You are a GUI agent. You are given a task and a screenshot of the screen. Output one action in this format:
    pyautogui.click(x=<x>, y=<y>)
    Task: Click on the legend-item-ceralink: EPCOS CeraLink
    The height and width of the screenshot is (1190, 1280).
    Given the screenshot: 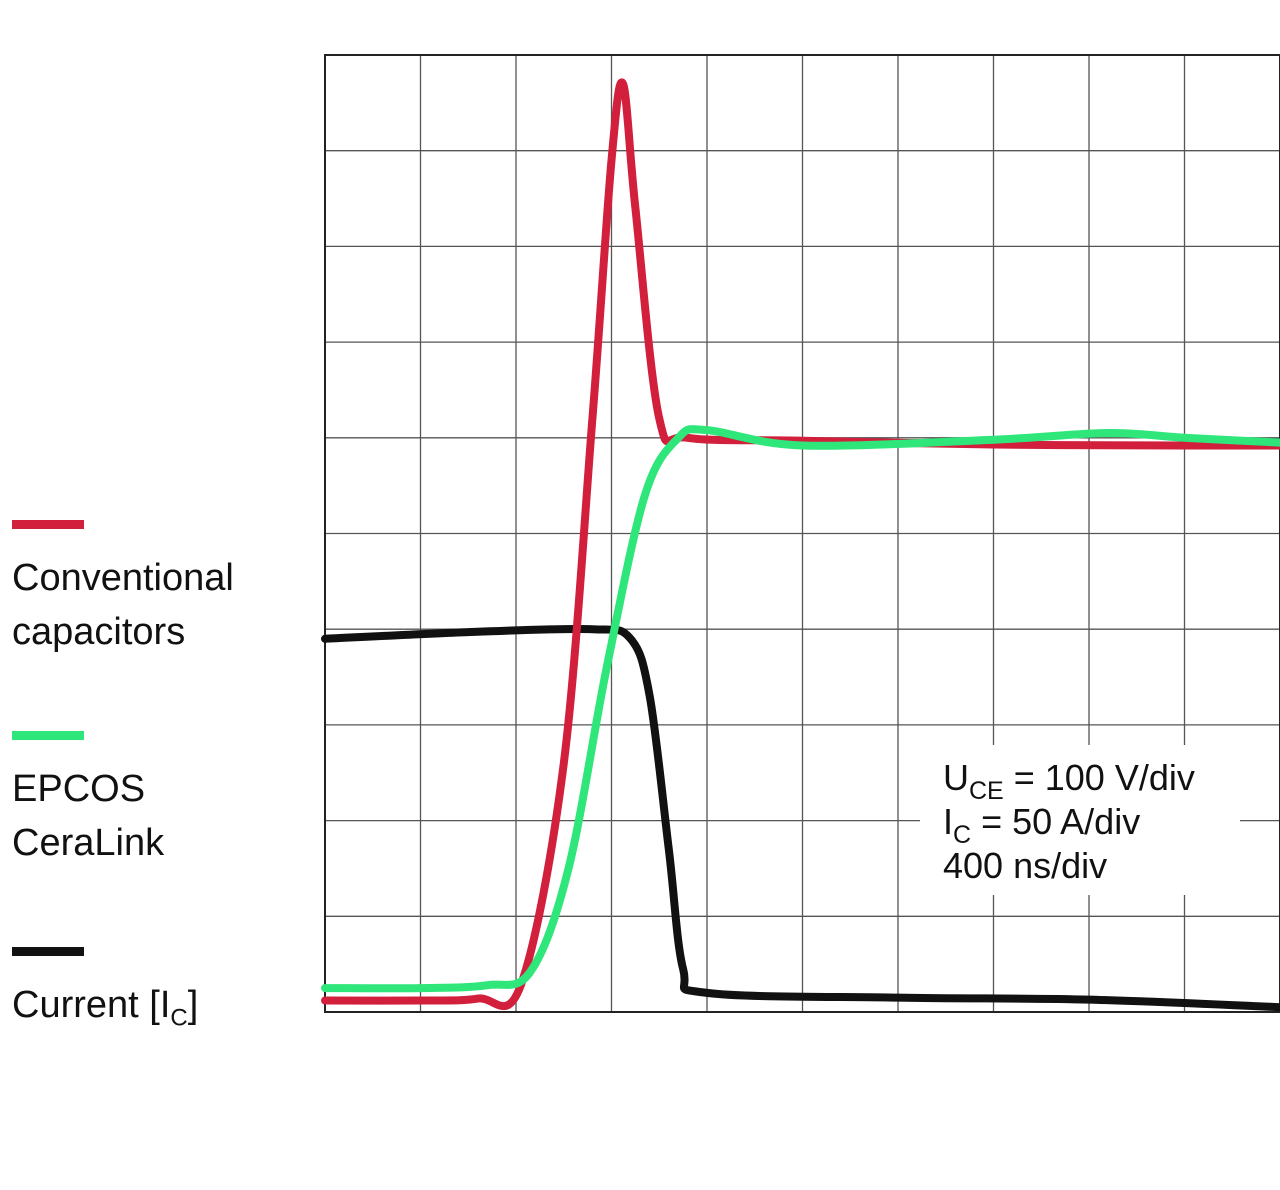 What is the action you would take?
    pyautogui.click(x=88, y=800)
    